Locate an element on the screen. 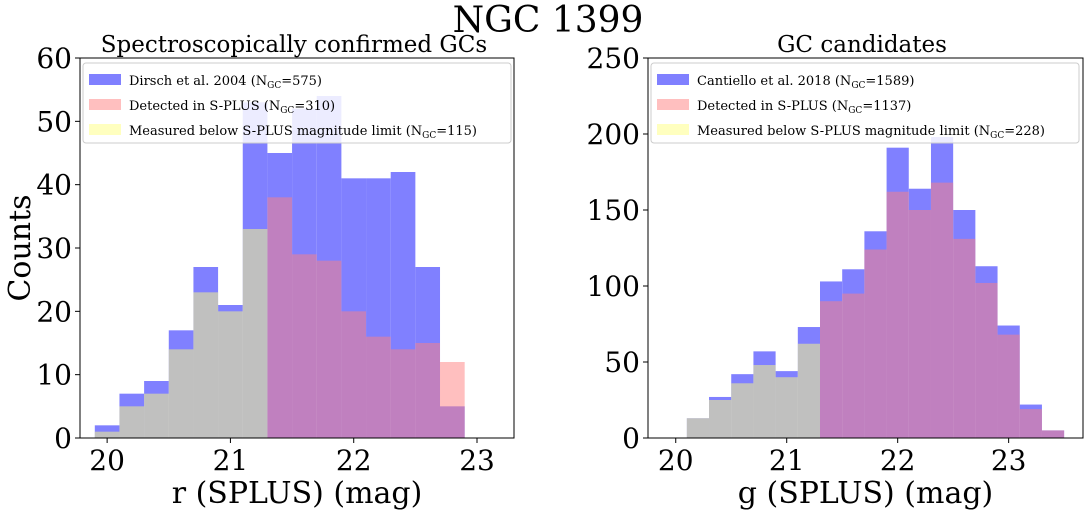  y-tick-label: 10 is located at coordinates (54, 375).